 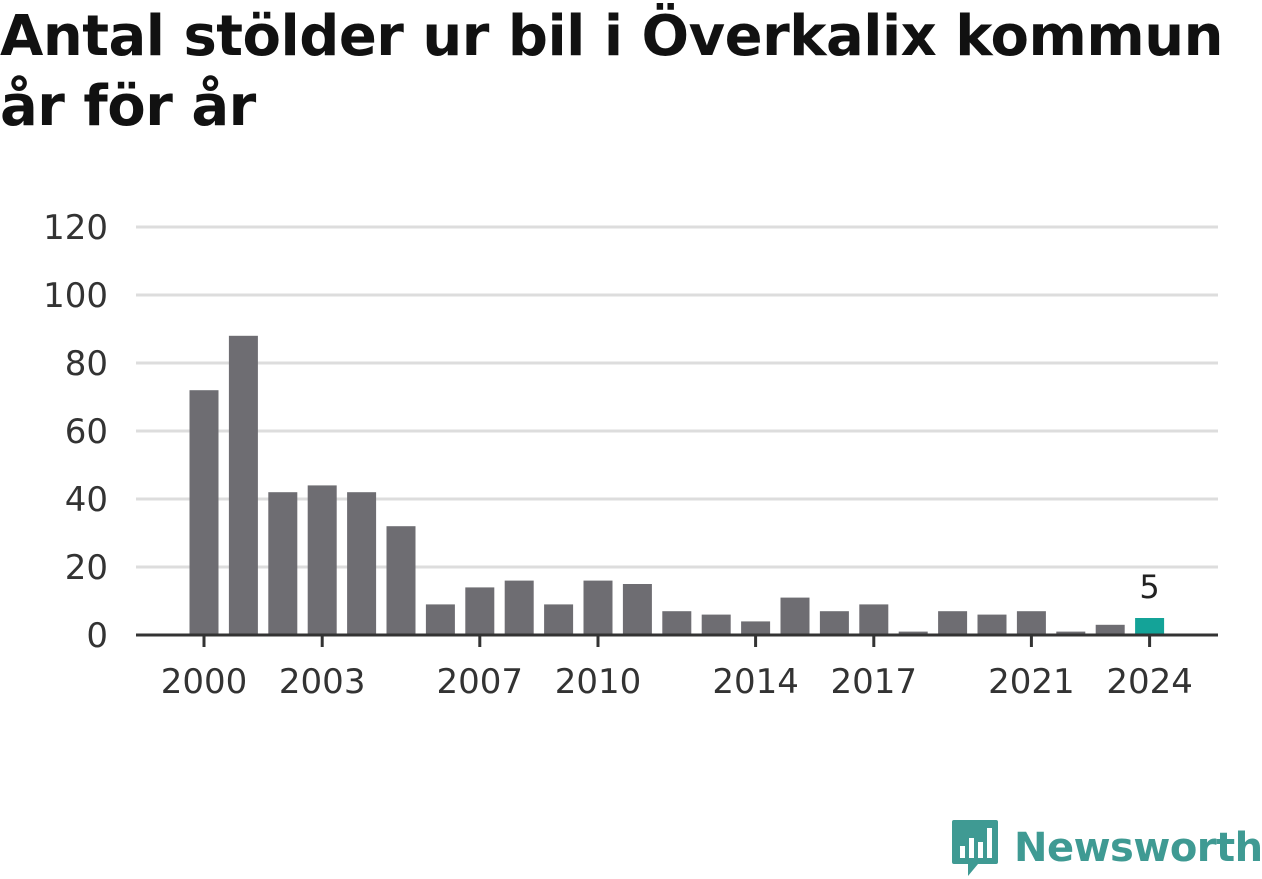 I want to click on bar-2015, so click(x=795, y=616).